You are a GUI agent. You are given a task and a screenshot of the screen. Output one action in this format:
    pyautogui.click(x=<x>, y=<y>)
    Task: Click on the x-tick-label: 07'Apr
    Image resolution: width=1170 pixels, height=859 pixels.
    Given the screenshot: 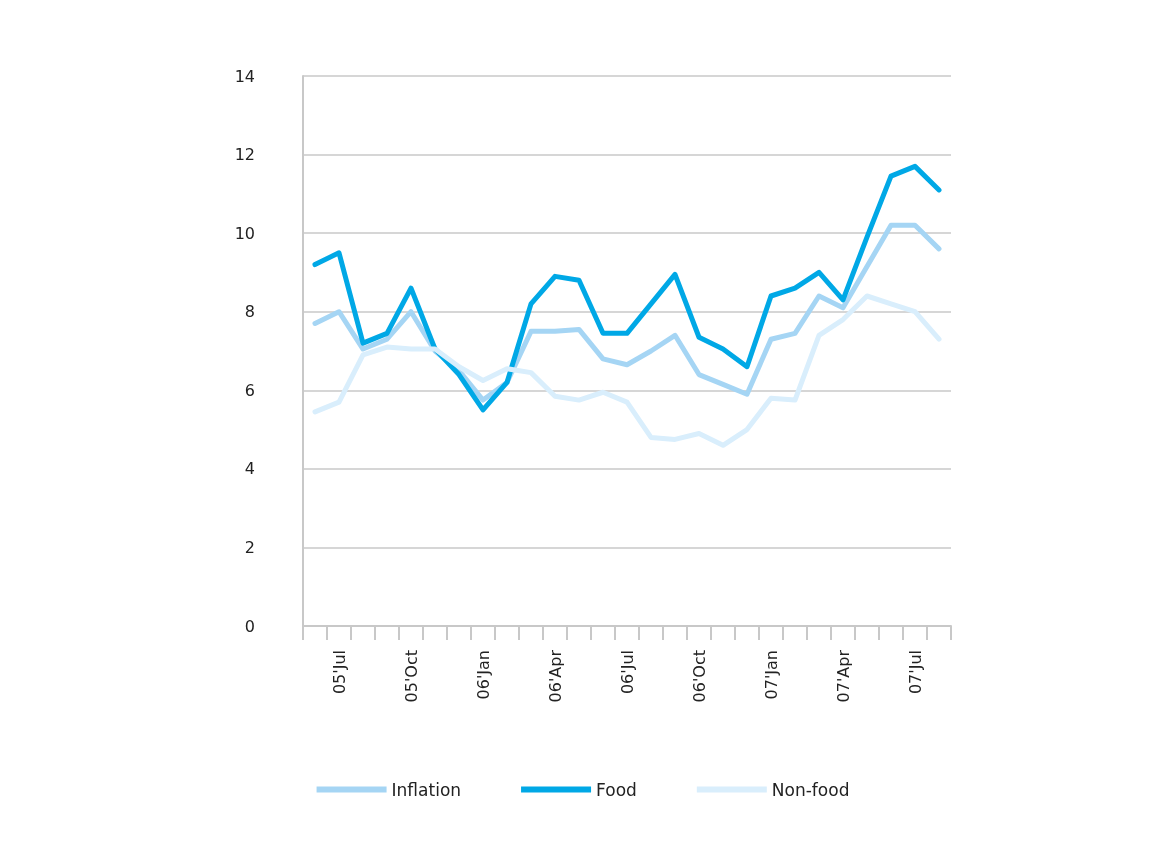 What is the action you would take?
    pyautogui.click(x=843, y=676)
    